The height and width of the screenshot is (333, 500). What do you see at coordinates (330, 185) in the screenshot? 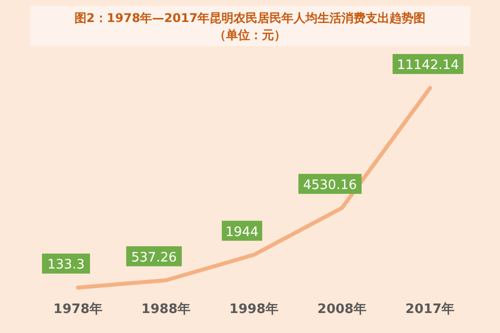
I see `data-label: 4530.16` at bounding box center [330, 185].